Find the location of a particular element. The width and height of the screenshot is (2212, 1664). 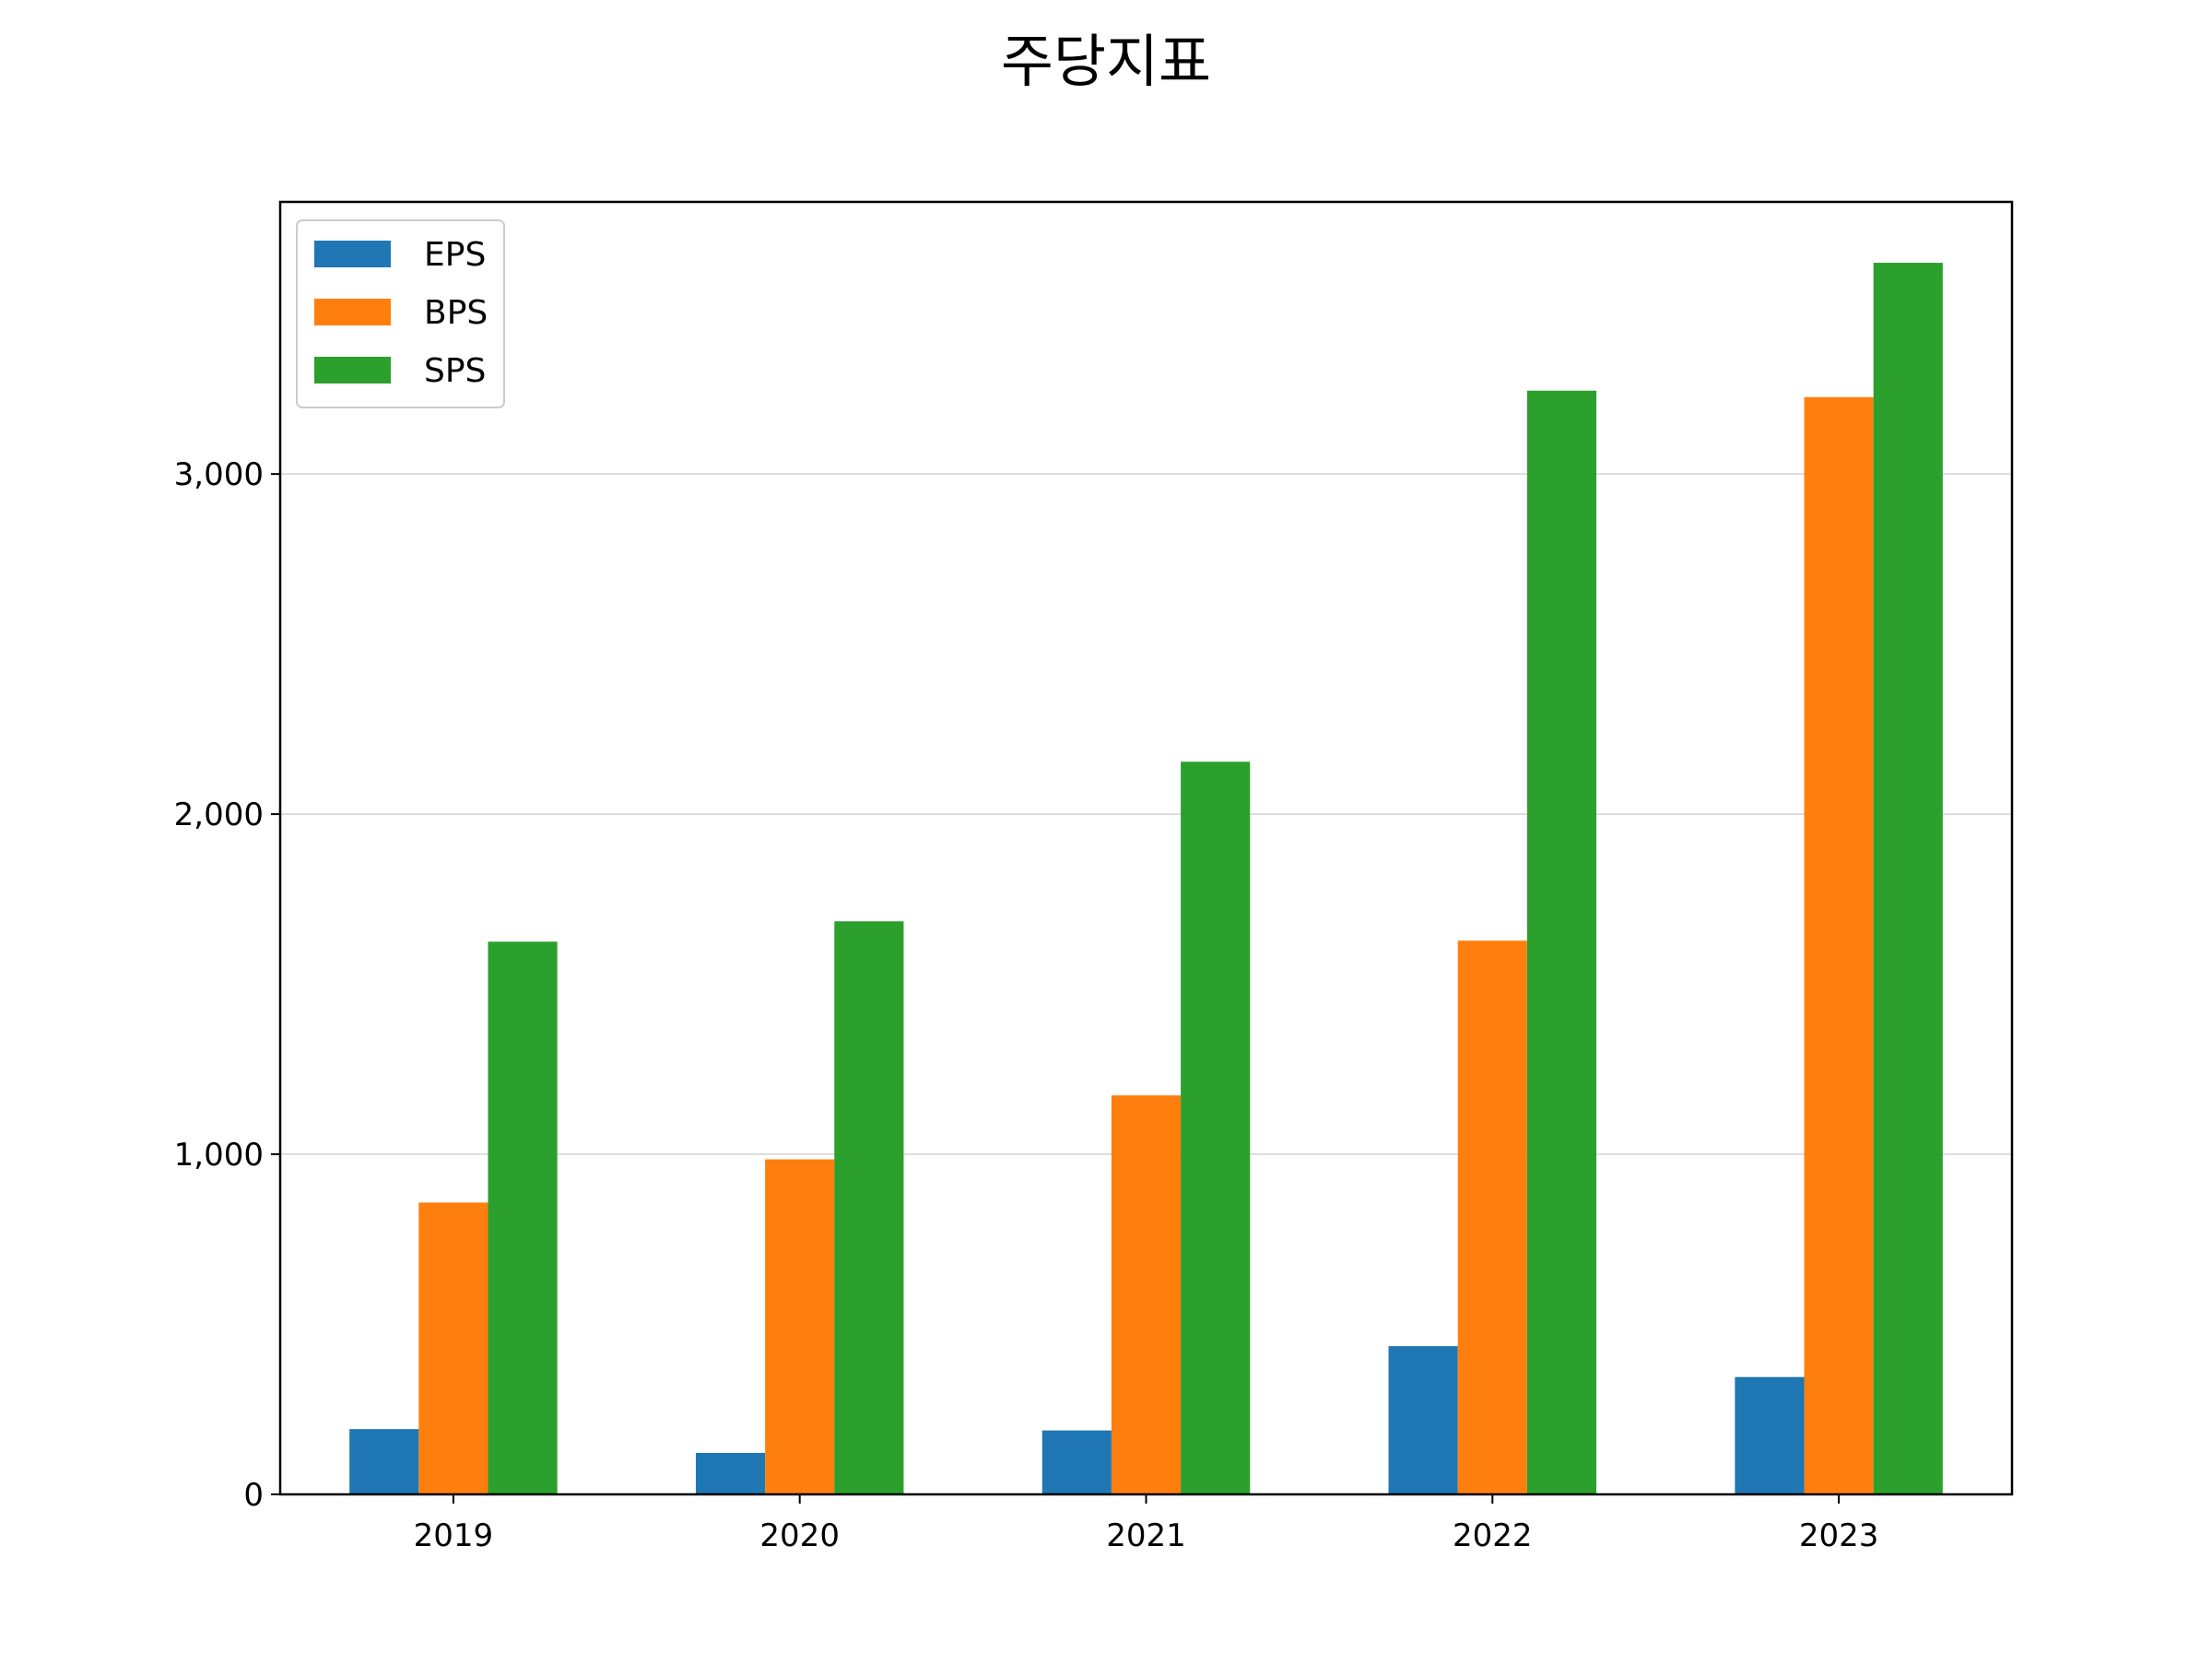

chart-title: 주당지표 is located at coordinates (1106, 61).